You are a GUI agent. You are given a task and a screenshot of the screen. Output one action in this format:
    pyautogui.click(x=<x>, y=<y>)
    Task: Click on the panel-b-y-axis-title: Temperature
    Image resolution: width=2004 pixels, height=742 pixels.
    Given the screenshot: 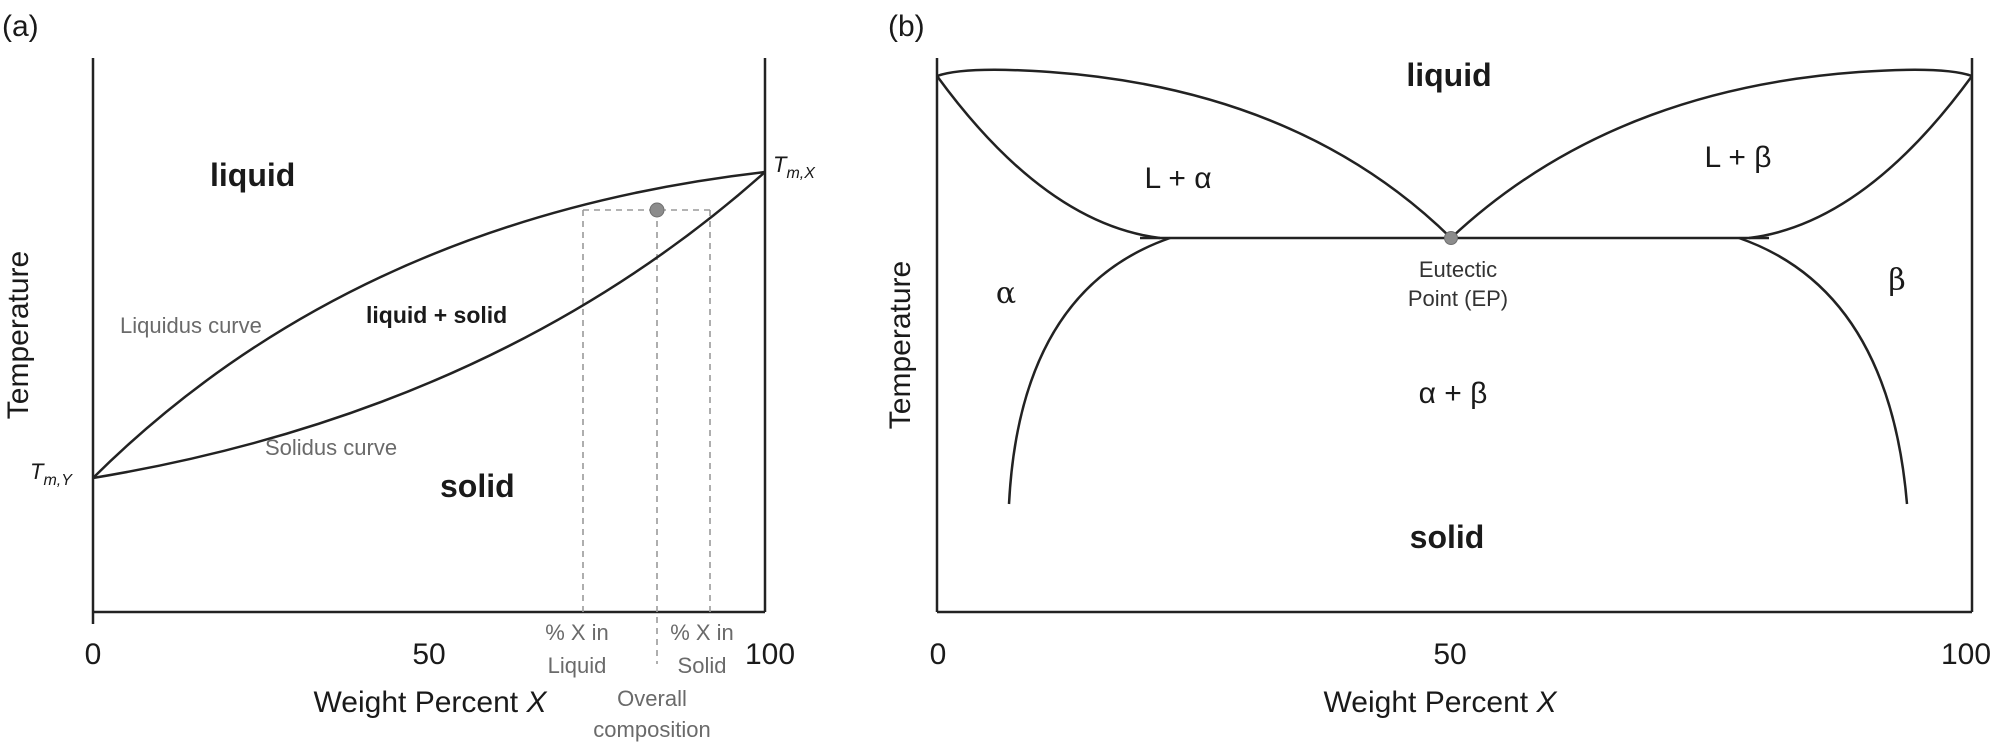 What is the action you would take?
    pyautogui.click(x=900, y=345)
    